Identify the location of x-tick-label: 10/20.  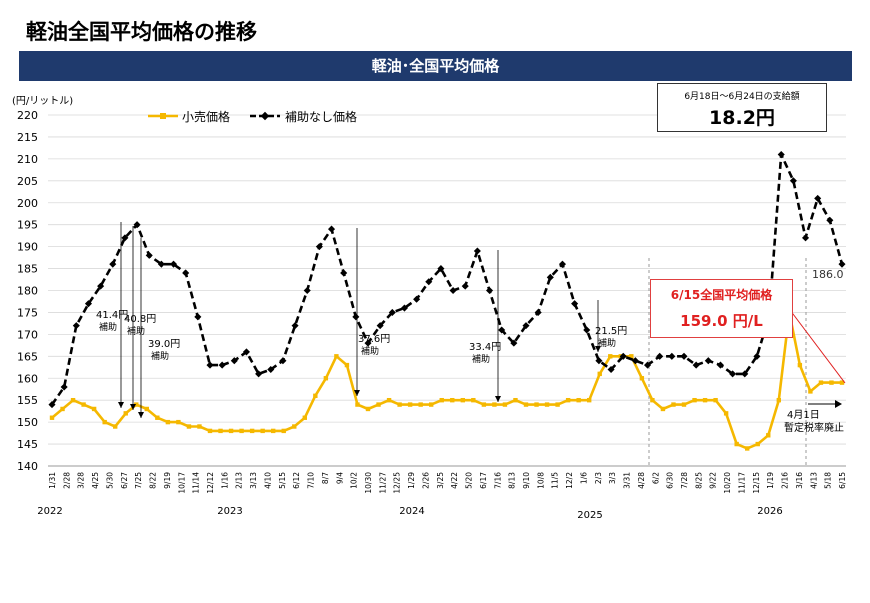
(727, 483).